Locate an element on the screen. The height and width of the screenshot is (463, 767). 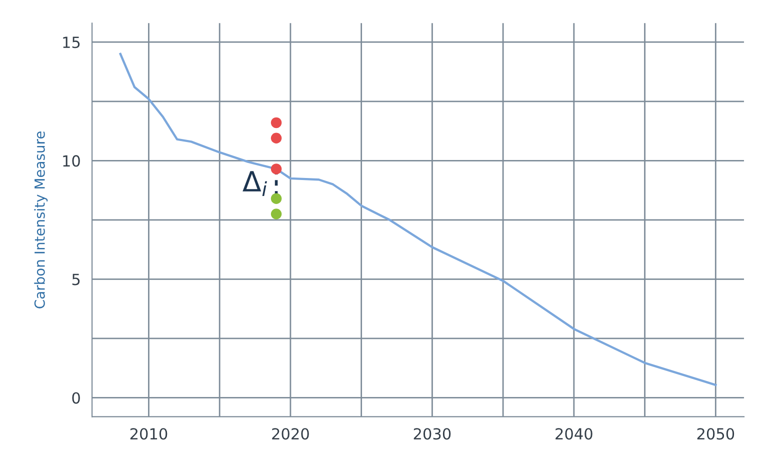
x-tick-label: 2050 is located at coordinates (715, 434).